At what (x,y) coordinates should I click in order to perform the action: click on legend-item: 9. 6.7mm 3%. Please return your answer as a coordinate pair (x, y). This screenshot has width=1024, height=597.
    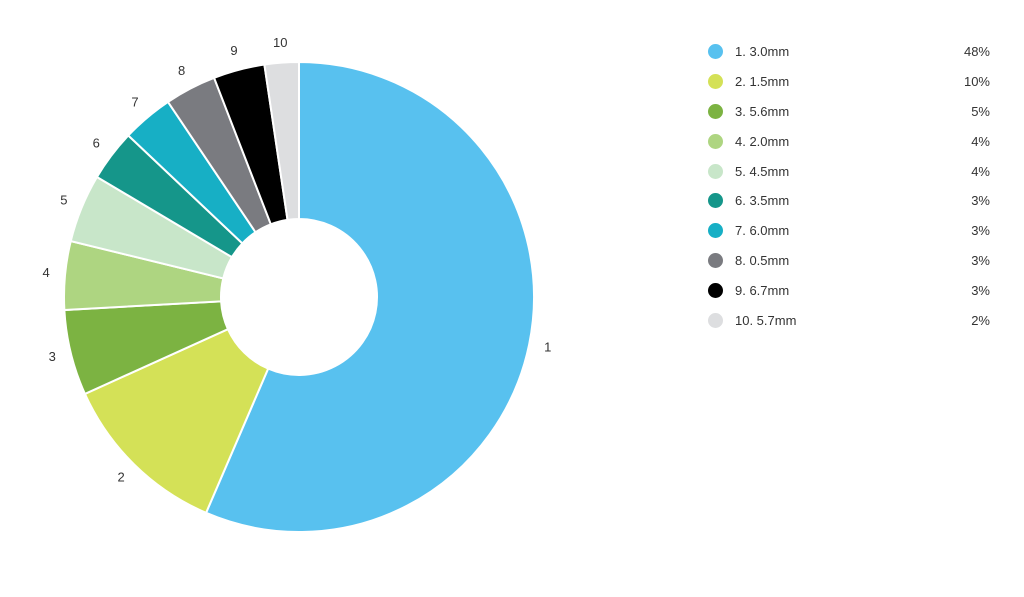
    Looking at the image, I should click on (851, 290).